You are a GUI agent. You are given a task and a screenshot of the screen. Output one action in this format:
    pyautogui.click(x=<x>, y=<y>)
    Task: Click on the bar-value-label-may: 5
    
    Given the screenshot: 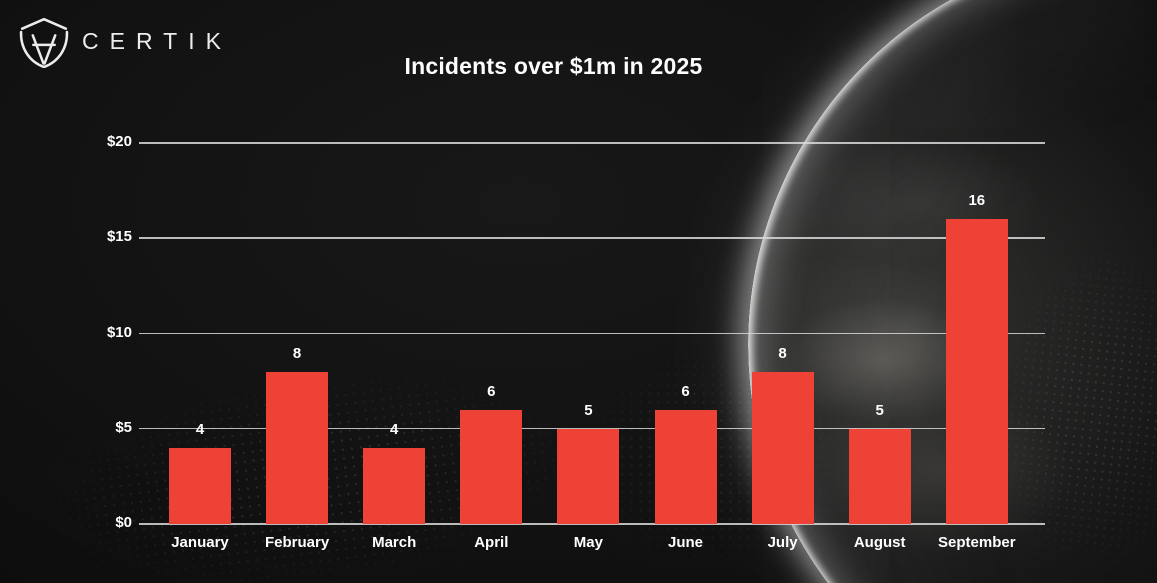 What is the action you would take?
    pyautogui.click(x=588, y=410)
    